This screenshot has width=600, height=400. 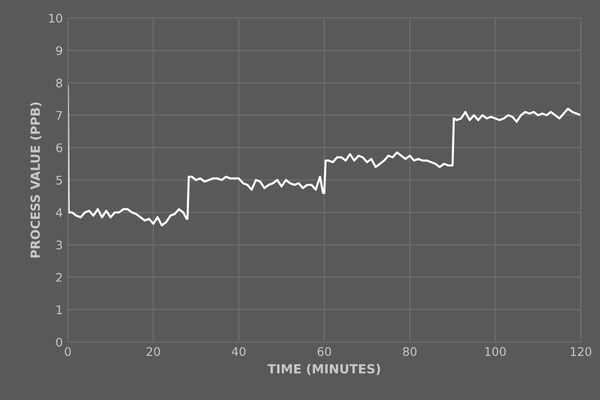 What do you see at coordinates (410, 351) in the screenshot?
I see `x-tick-label: 80` at bounding box center [410, 351].